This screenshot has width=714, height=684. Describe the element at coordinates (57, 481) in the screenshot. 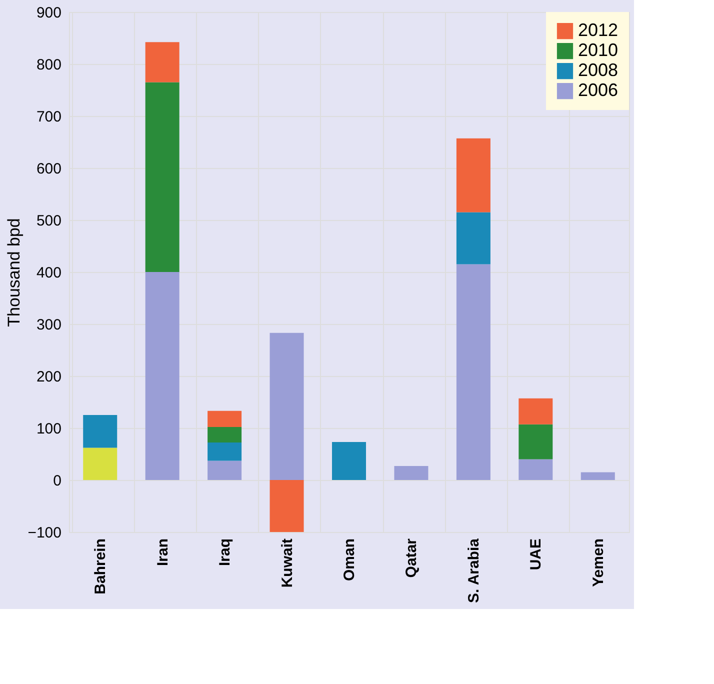

I see `y-tick-label: 0` at that location.